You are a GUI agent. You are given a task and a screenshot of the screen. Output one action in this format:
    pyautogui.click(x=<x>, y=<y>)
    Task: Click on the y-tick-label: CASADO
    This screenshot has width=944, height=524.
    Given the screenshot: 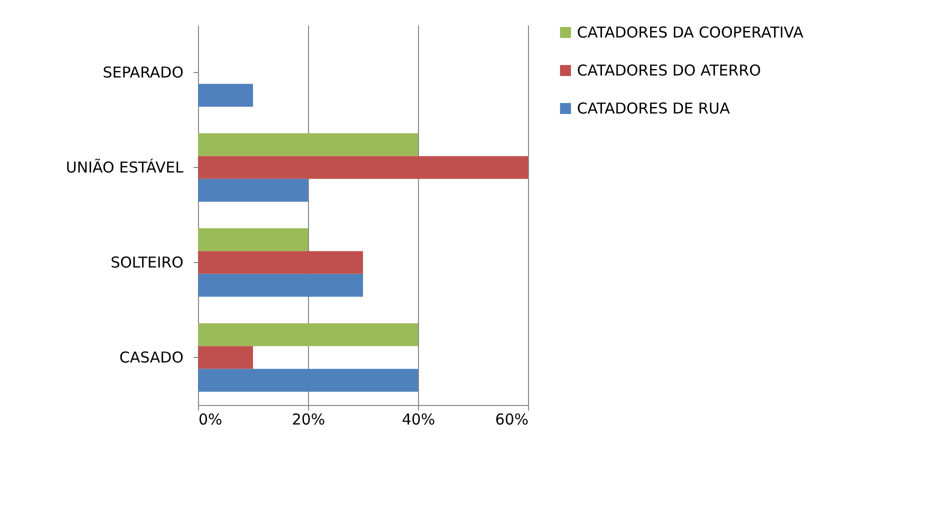 What is the action you would take?
    pyautogui.click(x=151, y=357)
    